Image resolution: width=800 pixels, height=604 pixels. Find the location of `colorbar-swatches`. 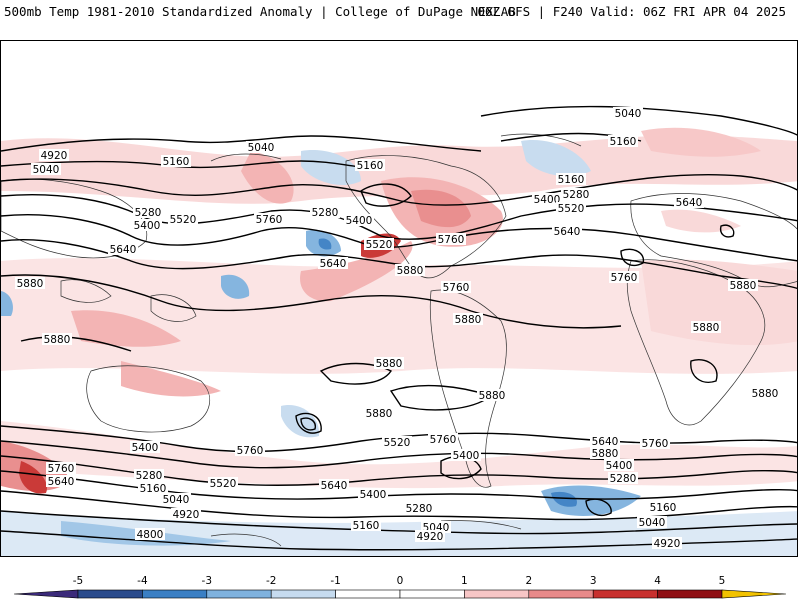

colorbar-swatches is located at coordinates (400, 594).